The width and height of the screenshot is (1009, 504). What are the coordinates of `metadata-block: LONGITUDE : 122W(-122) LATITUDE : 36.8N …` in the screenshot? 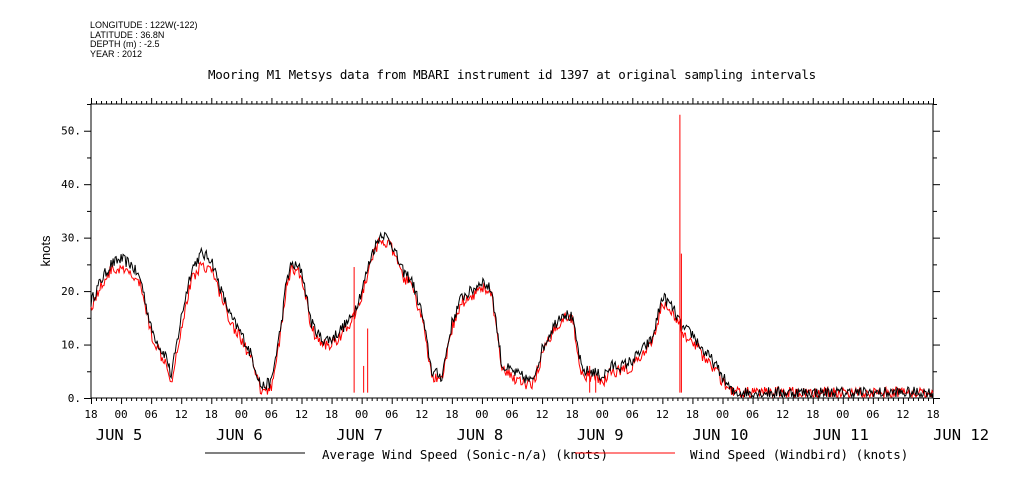 It's located at (144, 39).